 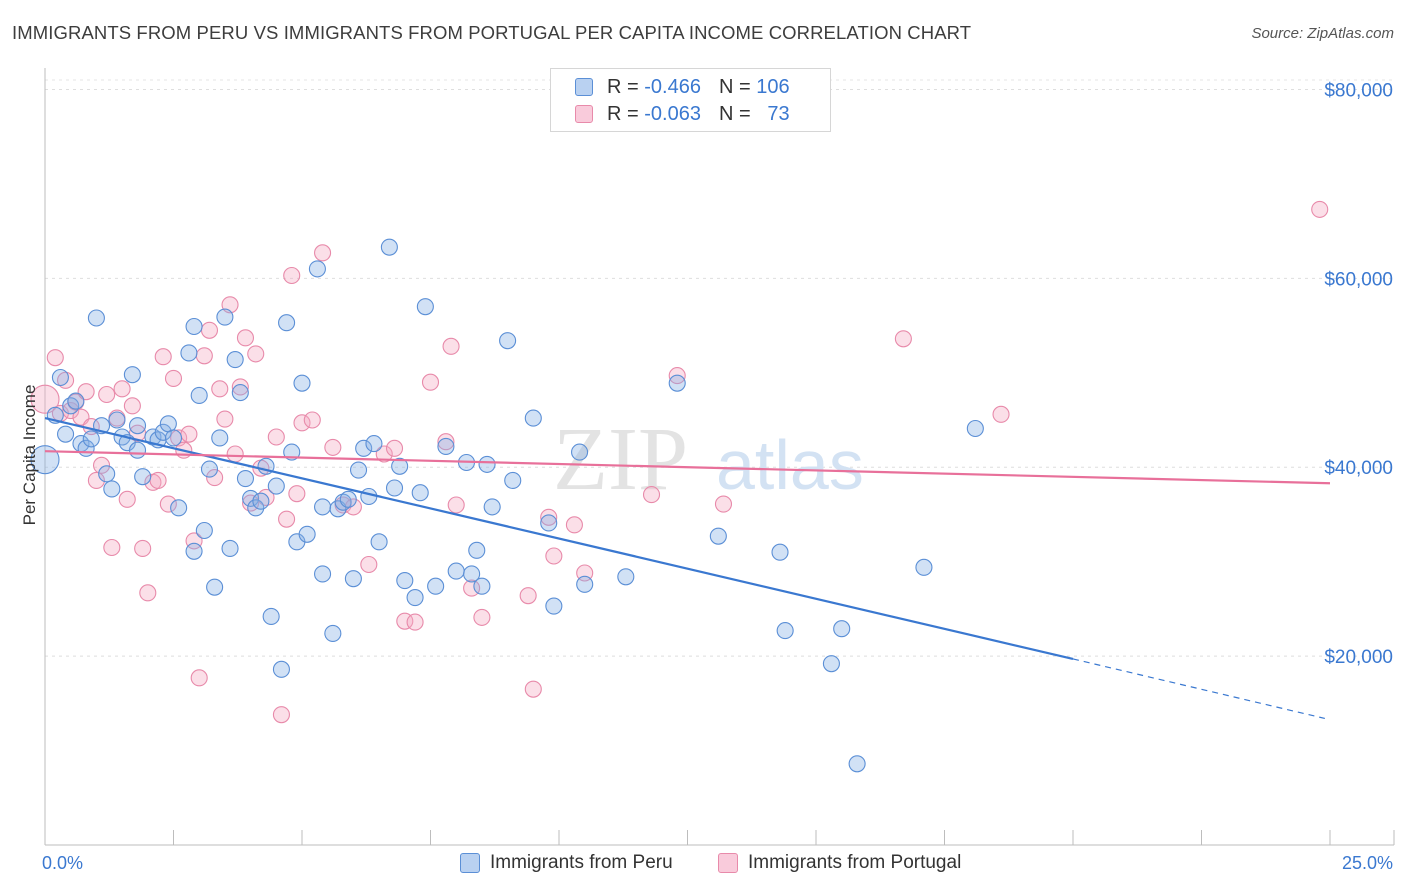 I want to click on portugal-trend-line, so click(x=687, y=467).